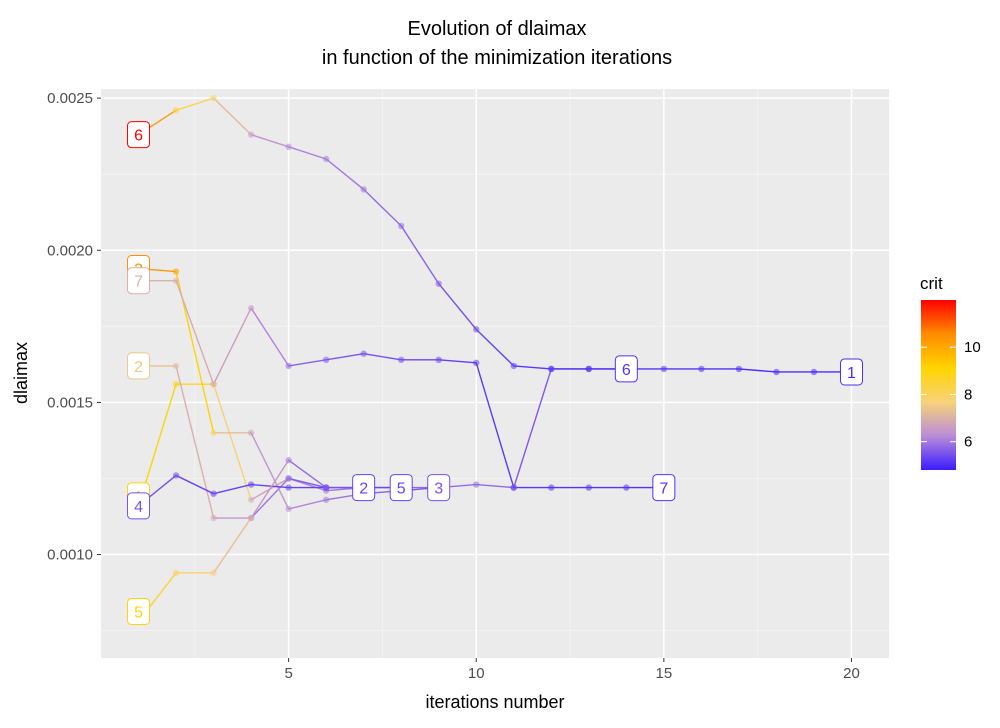 This screenshot has width=1000, height=728. I want to click on series-2-start-label-text: 2, so click(138, 367).